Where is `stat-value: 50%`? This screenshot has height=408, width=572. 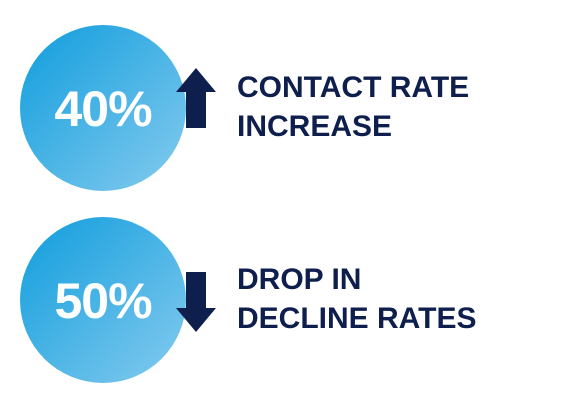 stat-value: 50% is located at coordinates (103, 301).